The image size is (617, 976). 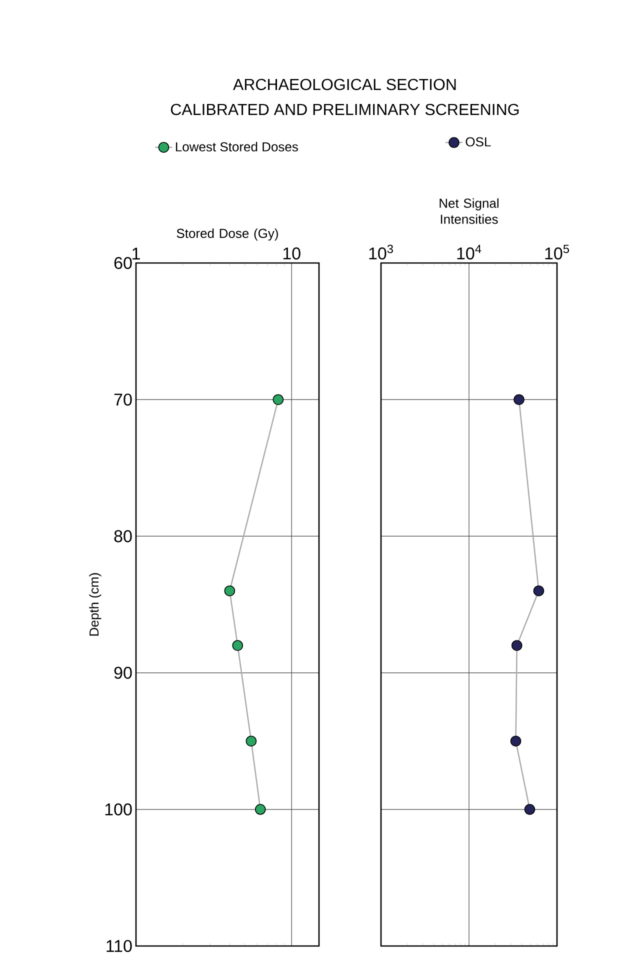 I want to click on chart-title: ARCHAEOLOGICAL SECTION, so click(x=344, y=84).